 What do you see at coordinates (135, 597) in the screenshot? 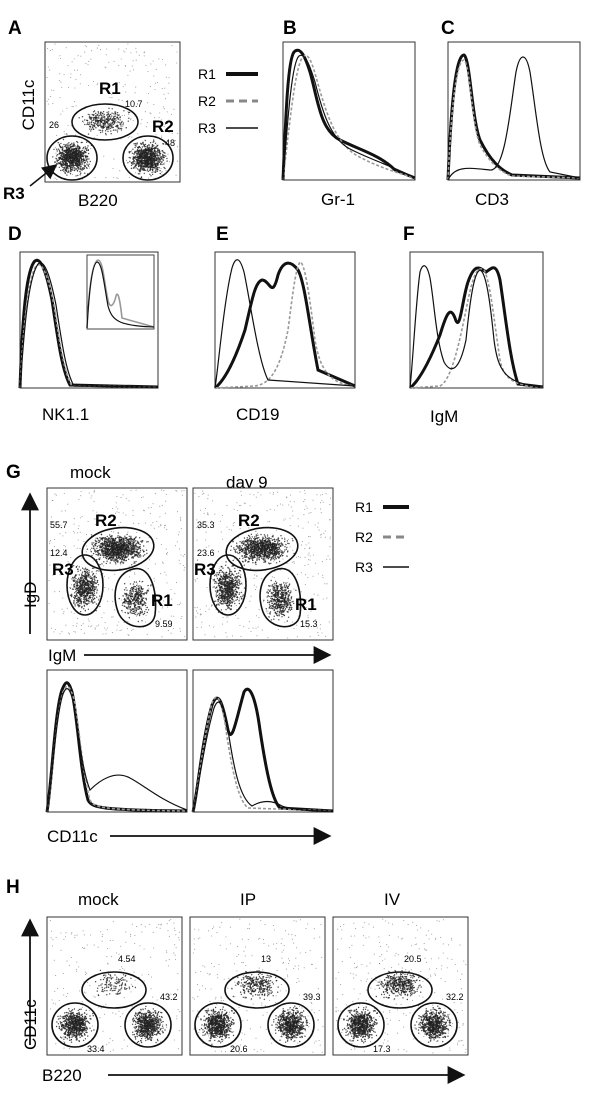
I see `panel-g-mock-gate-r1` at bounding box center [135, 597].